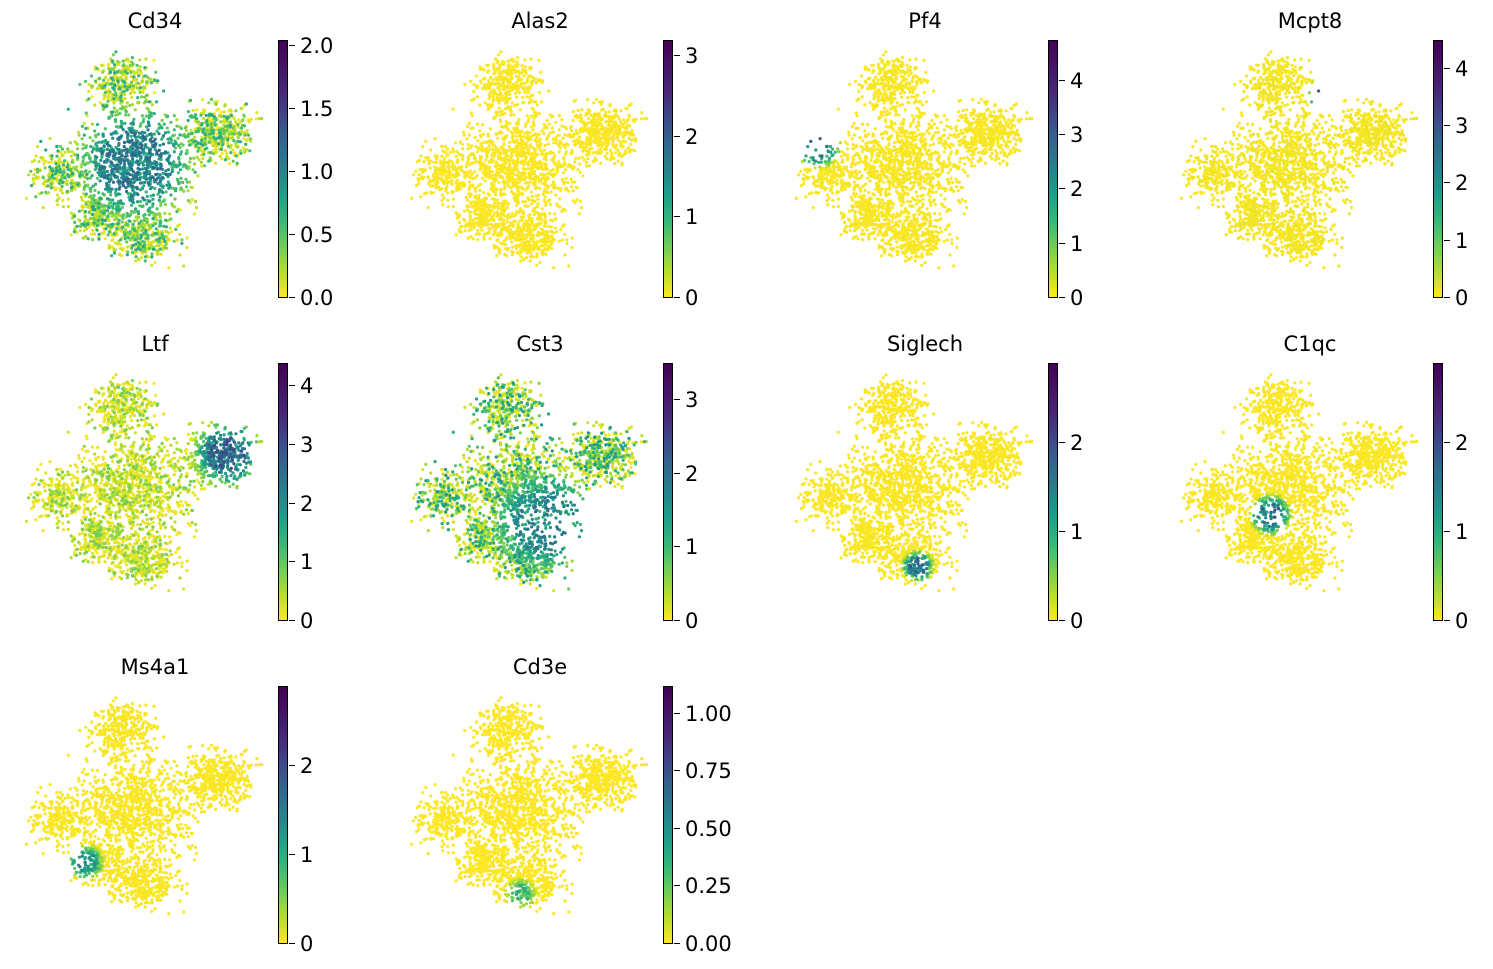 This screenshot has height=969, width=1493. What do you see at coordinates (316, 235) in the screenshot?
I see `colorbar-tick-label: 0.5` at bounding box center [316, 235].